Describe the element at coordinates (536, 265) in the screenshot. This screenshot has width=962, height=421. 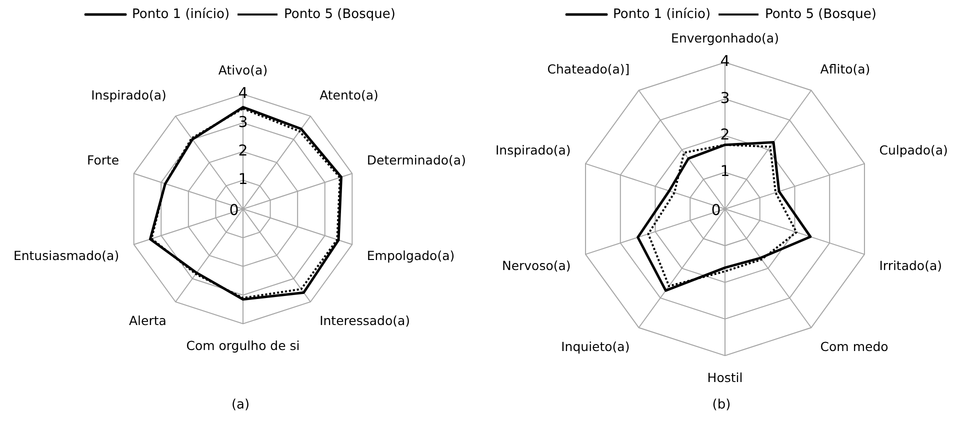
I see `spoke-label: Nervoso(a)` at that location.